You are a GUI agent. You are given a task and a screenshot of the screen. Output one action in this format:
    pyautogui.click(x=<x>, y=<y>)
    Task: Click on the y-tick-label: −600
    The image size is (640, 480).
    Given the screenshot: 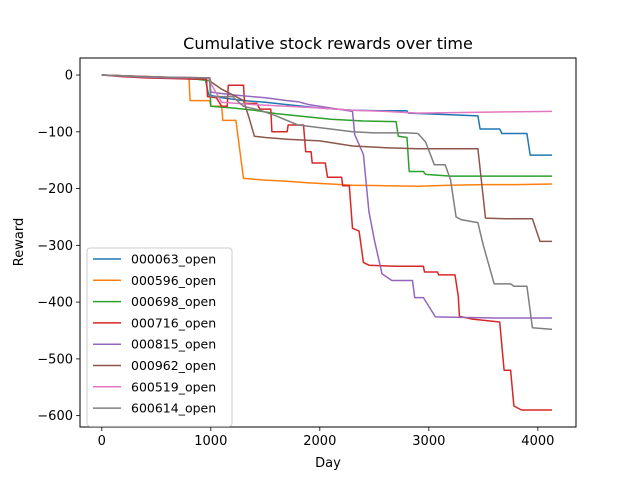 What is the action you would take?
    pyautogui.click(x=55, y=416)
    